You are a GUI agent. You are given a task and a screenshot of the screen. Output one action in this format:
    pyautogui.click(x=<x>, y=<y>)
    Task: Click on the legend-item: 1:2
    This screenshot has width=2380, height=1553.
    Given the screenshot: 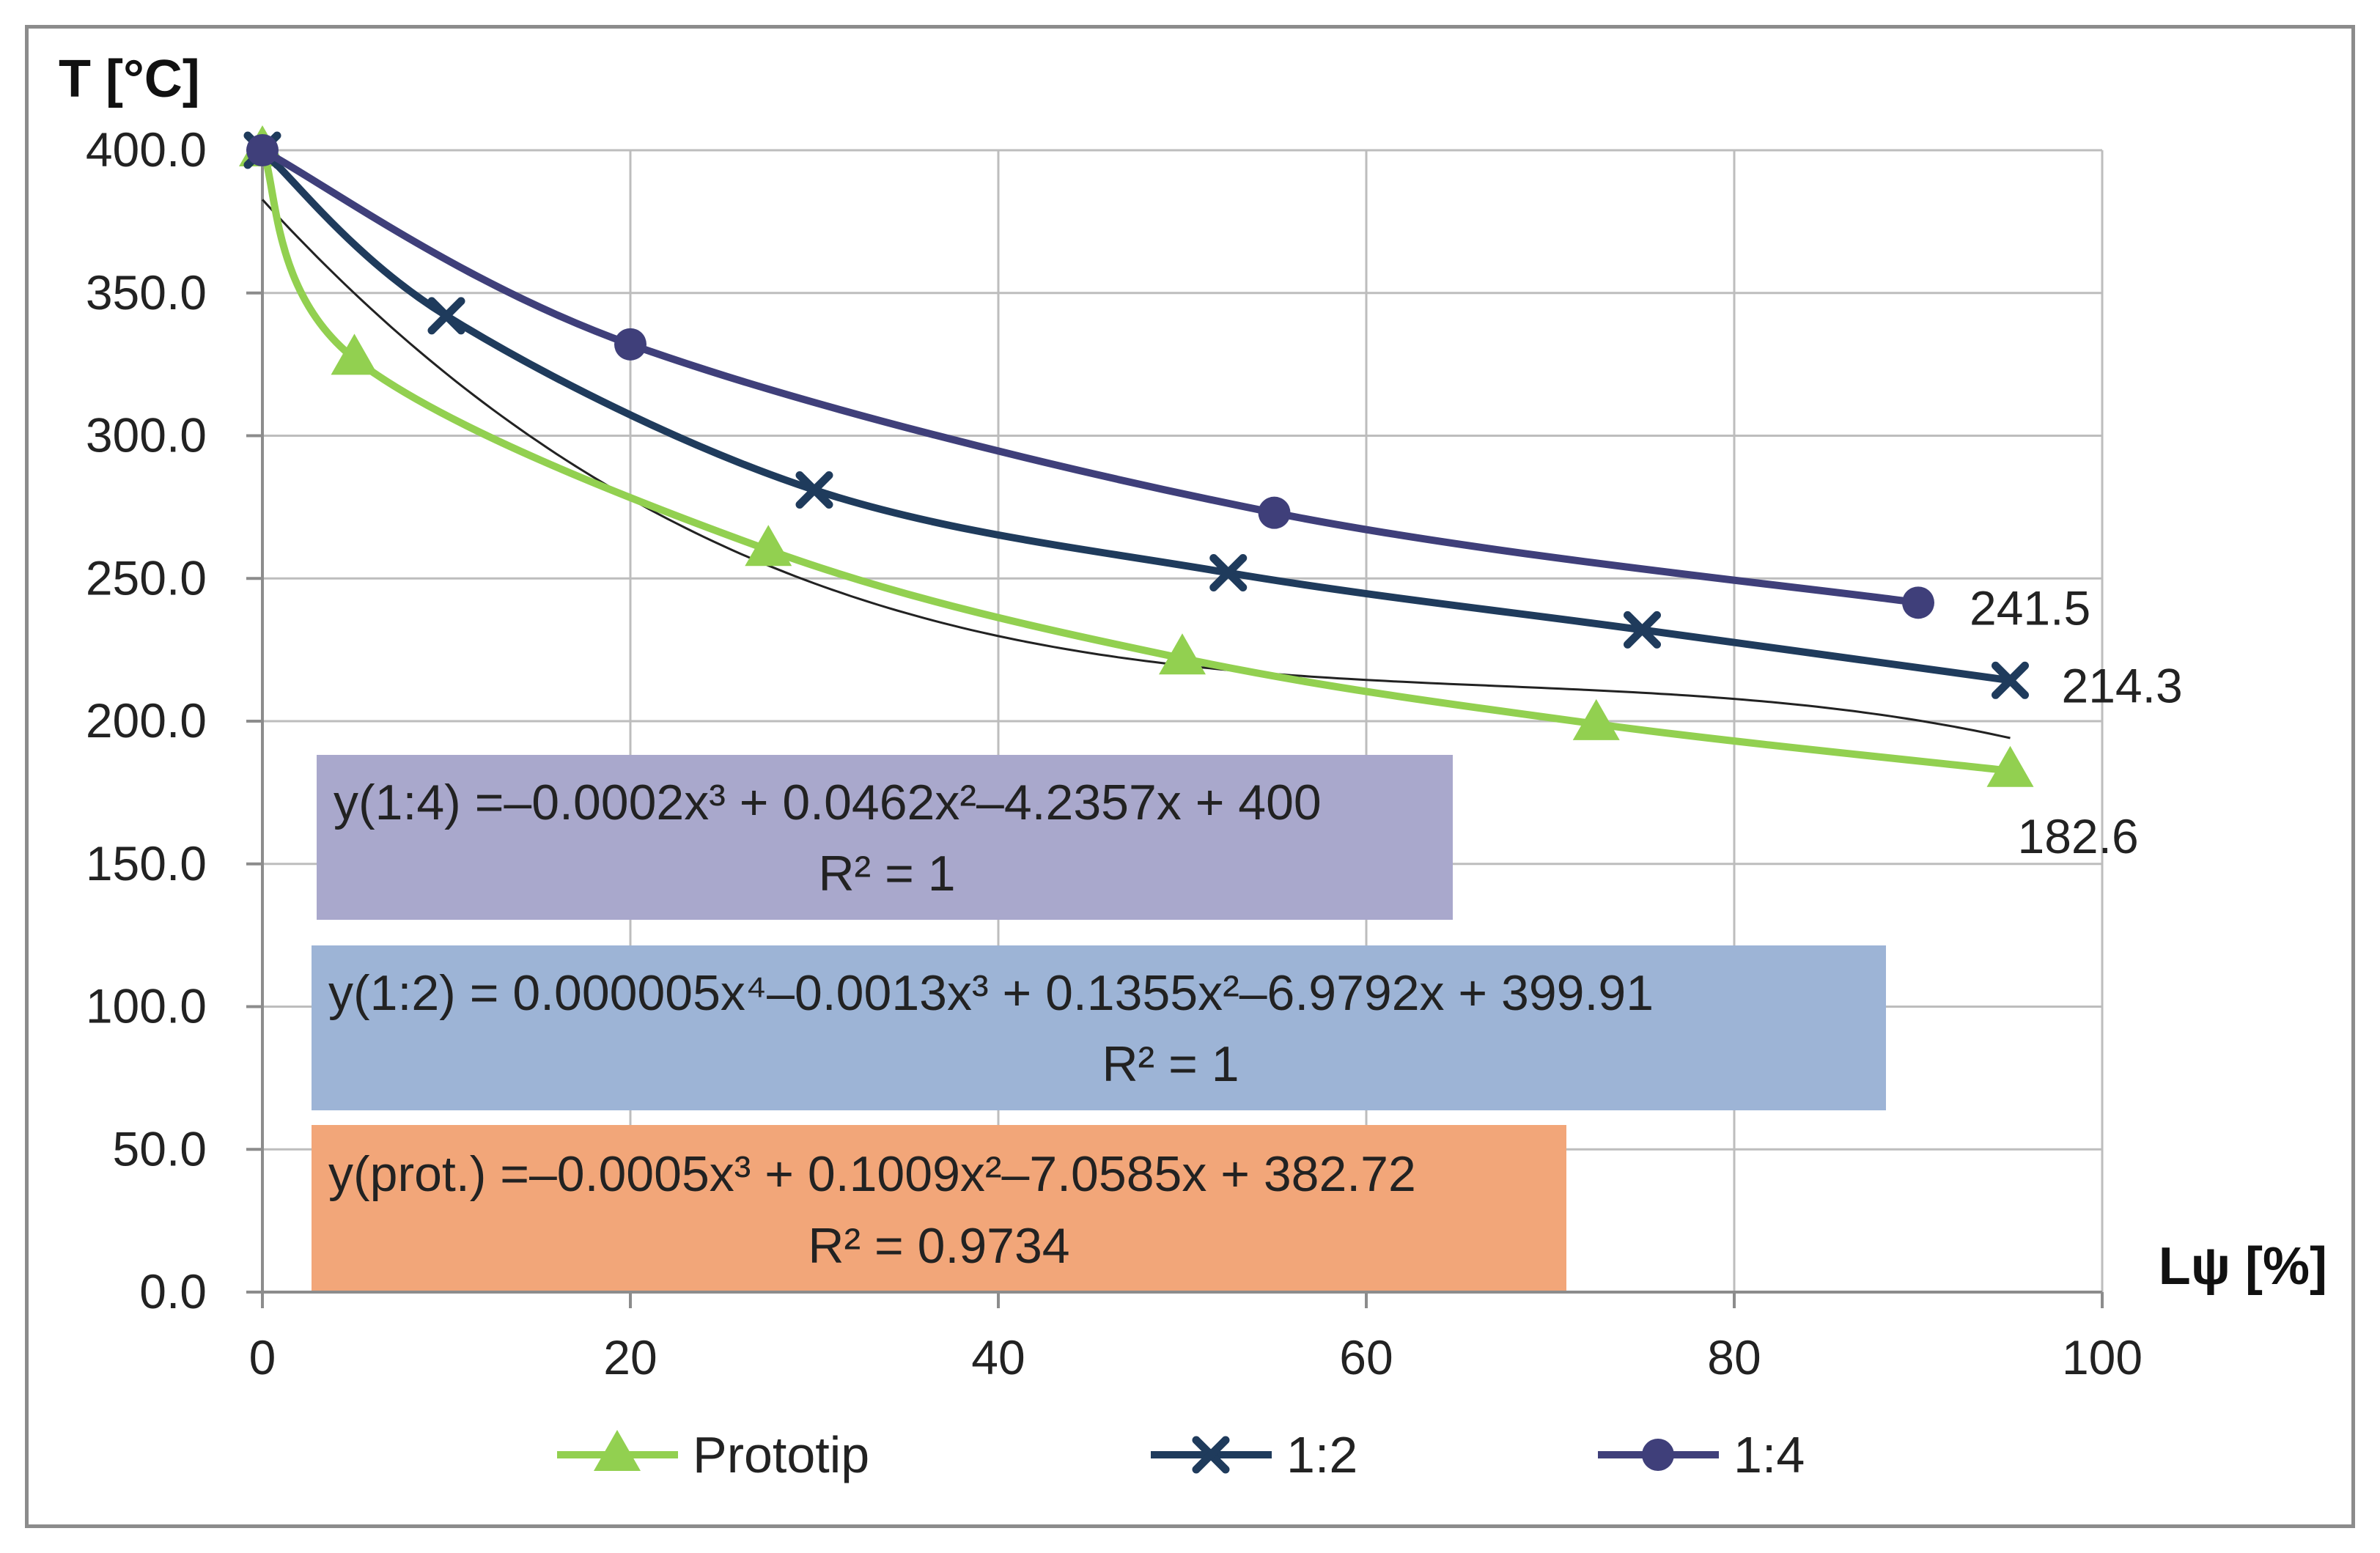 What is the action you would take?
    pyautogui.click(x=1254, y=1455)
    